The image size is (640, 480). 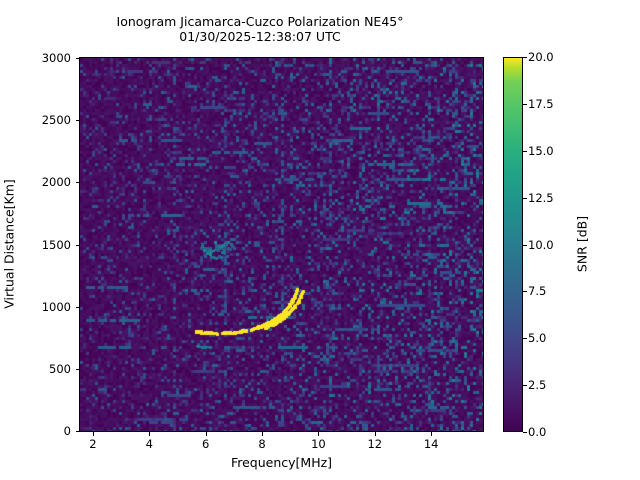 What do you see at coordinates (541, 150) in the screenshot?
I see `colorbar-tick-label: 15.0` at bounding box center [541, 150].